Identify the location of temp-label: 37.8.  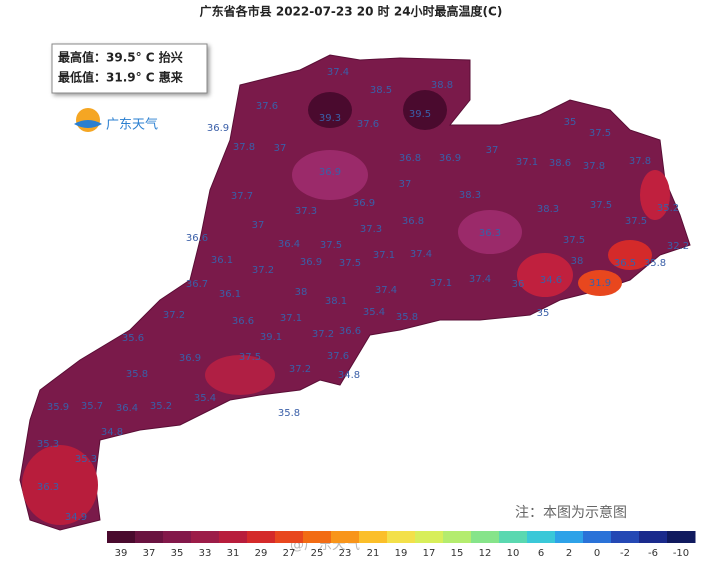
(594, 166).